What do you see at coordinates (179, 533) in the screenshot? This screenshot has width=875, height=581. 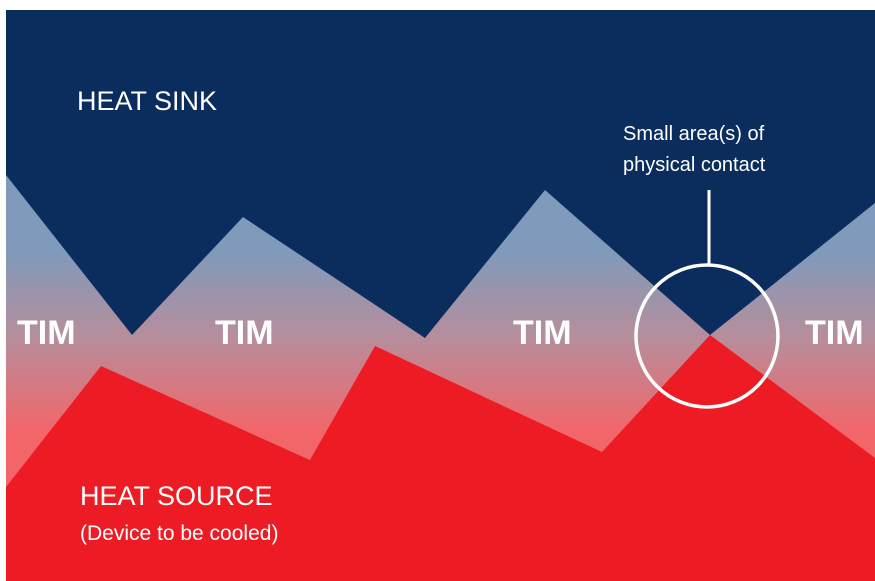 I see `heat-source-sublabel: (Device to be cooled)` at bounding box center [179, 533].